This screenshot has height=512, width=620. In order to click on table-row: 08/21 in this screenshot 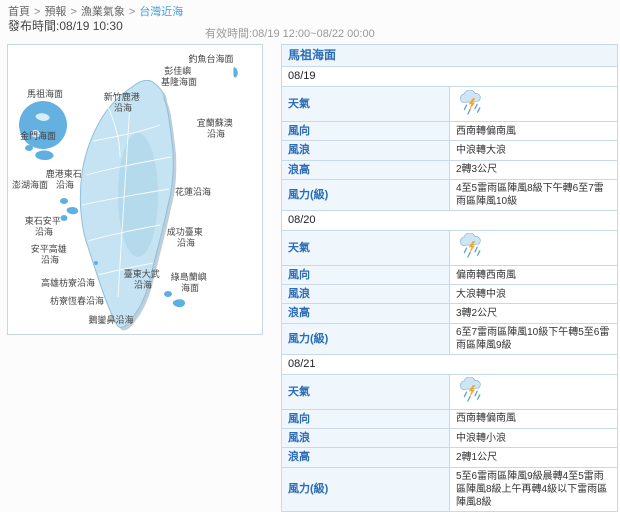, I will do `click(449, 364)`.